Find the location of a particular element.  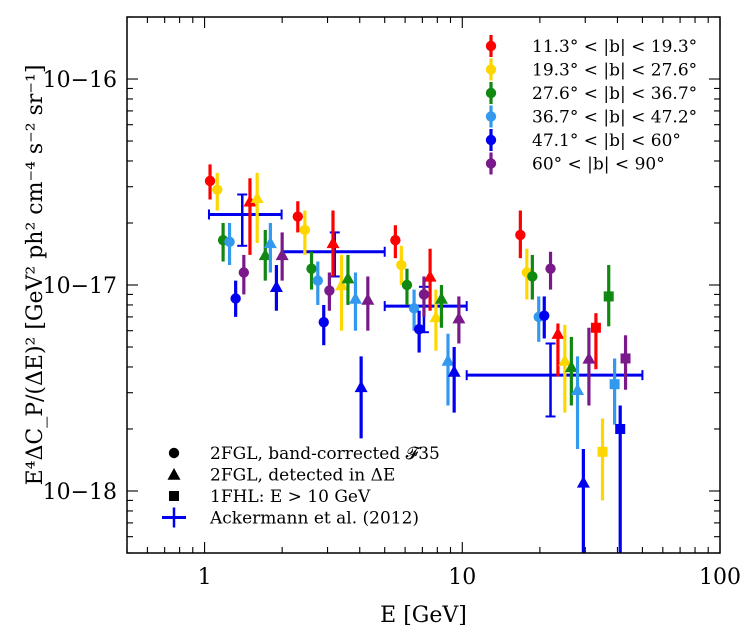

marker-legend-label: 1FHL: E > 10 GeV is located at coordinates (290, 497).